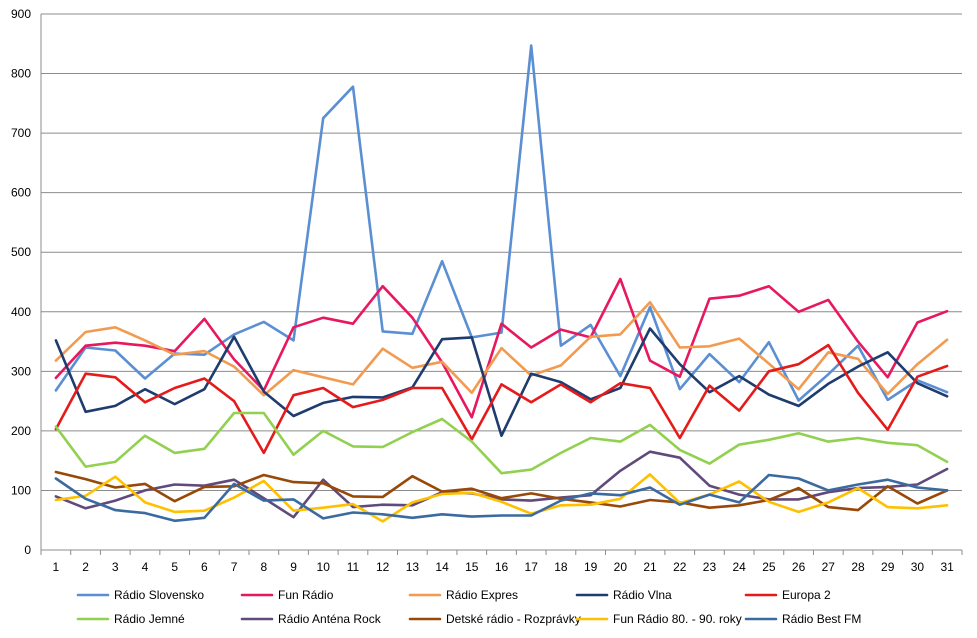  Describe the element at coordinates (383, 567) in the screenshot. I see `x-tick-label-12: 12` at that location.